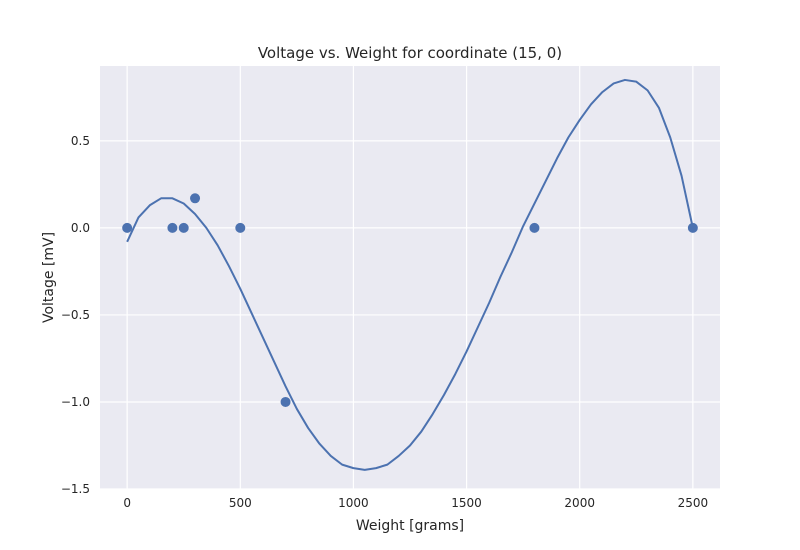 Image resolution: width=800 pixels, height=550 pixels. Describe the element at coordinates (80, 228) in the screenshot. I see `y-tick-label: 0.0` at that location.